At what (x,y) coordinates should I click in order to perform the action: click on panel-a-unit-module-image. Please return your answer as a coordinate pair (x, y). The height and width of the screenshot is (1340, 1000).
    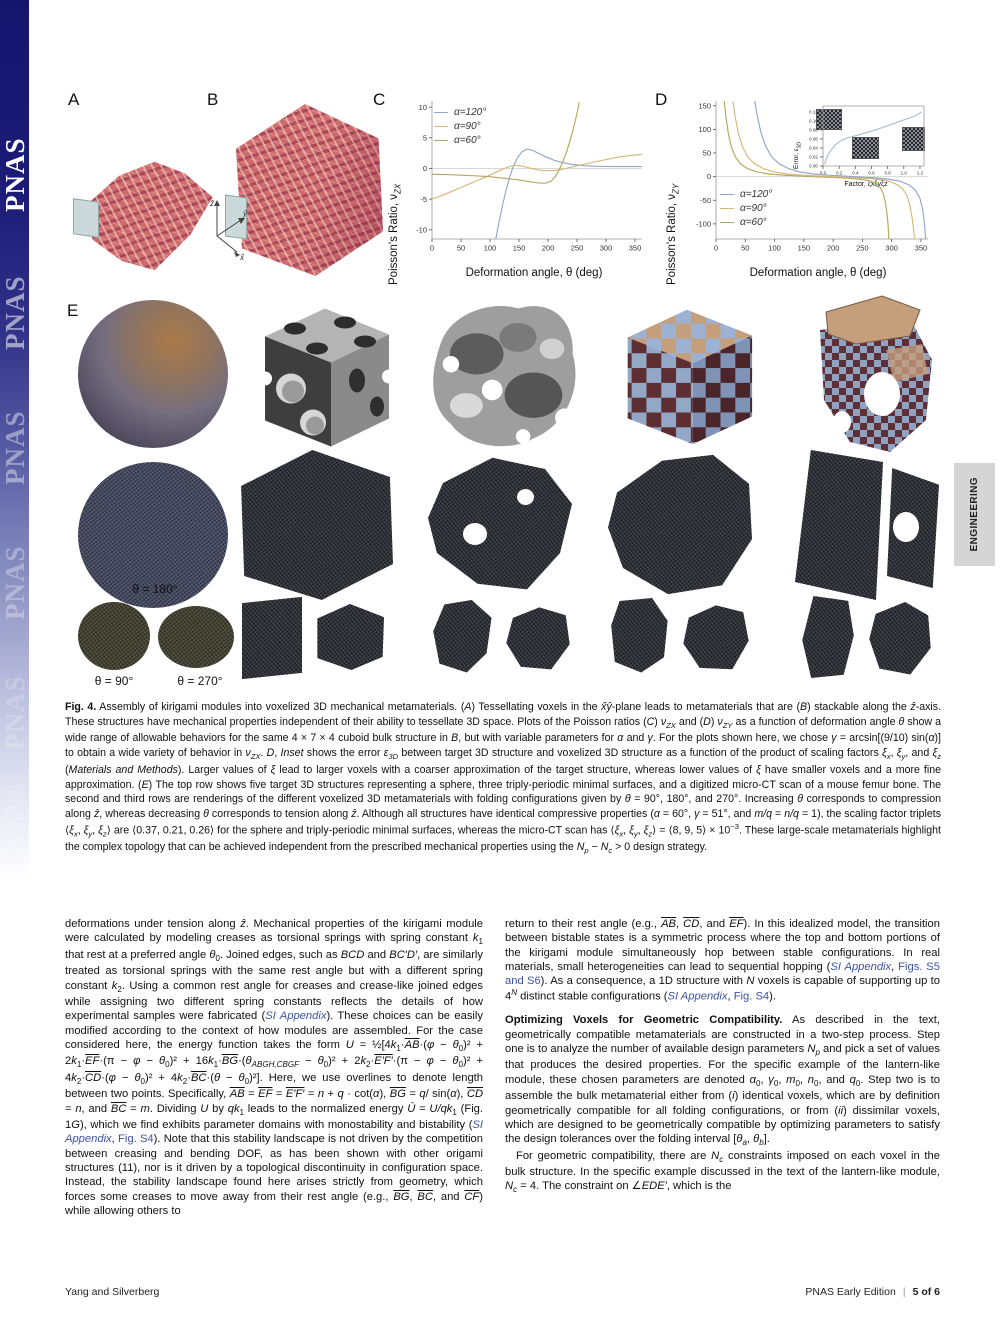
    Looking at the image, I should click on (86, 218).